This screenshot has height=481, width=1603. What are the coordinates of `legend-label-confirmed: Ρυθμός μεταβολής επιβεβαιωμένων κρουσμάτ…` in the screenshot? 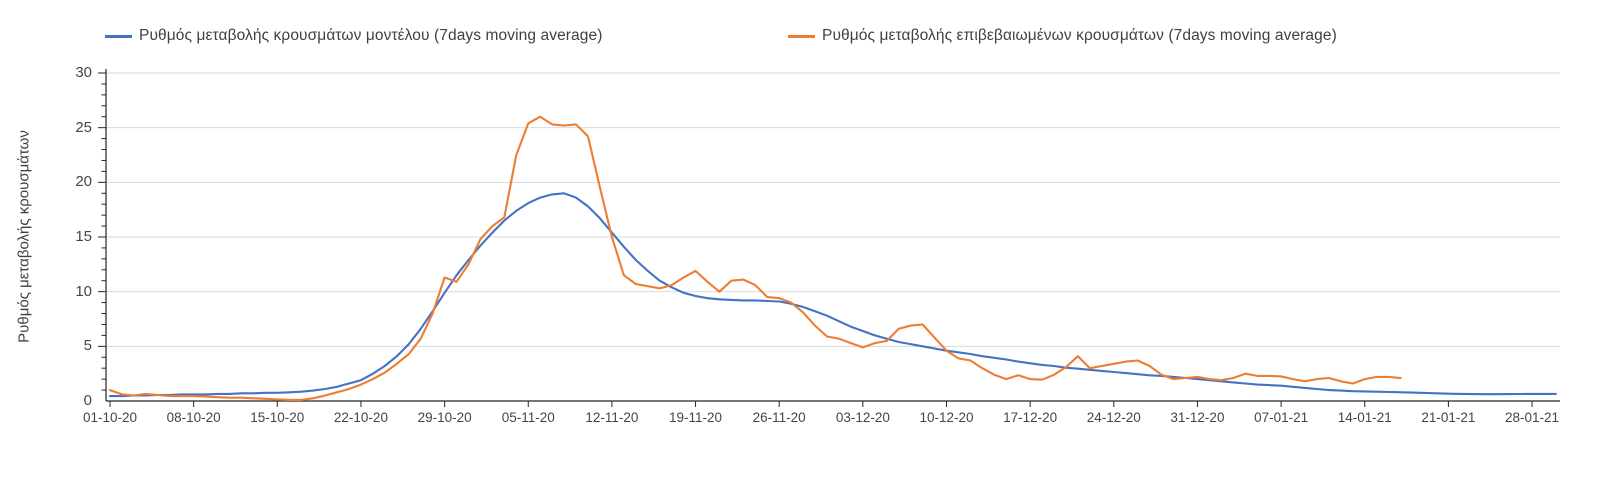 It's located at (1079, 35).